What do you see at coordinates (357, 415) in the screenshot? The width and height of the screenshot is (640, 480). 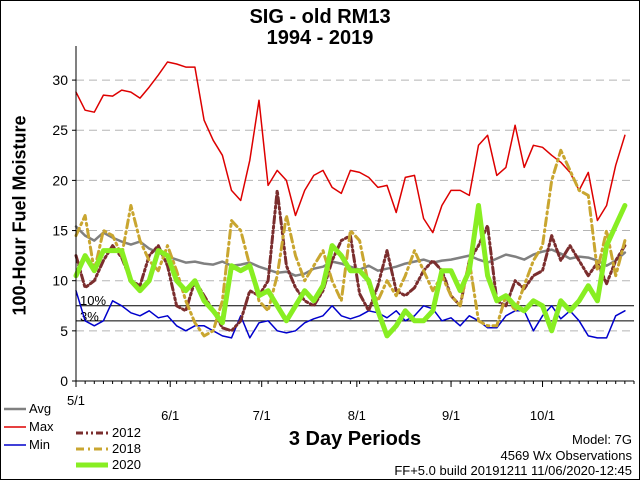 I see `x-tick-label: 8/1` at bounding box center [357, 415].